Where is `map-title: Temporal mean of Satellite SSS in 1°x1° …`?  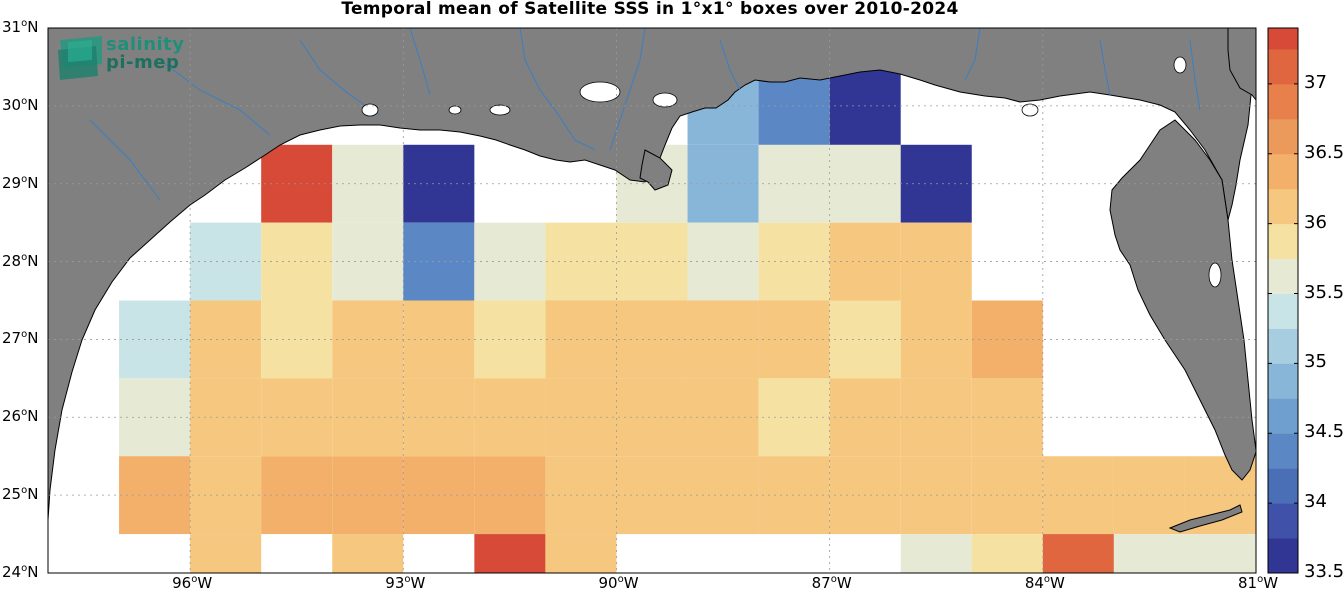
map-title: Temporal mean of Satellite SSS in 1°x1° … is located at coordinates (650, 9).